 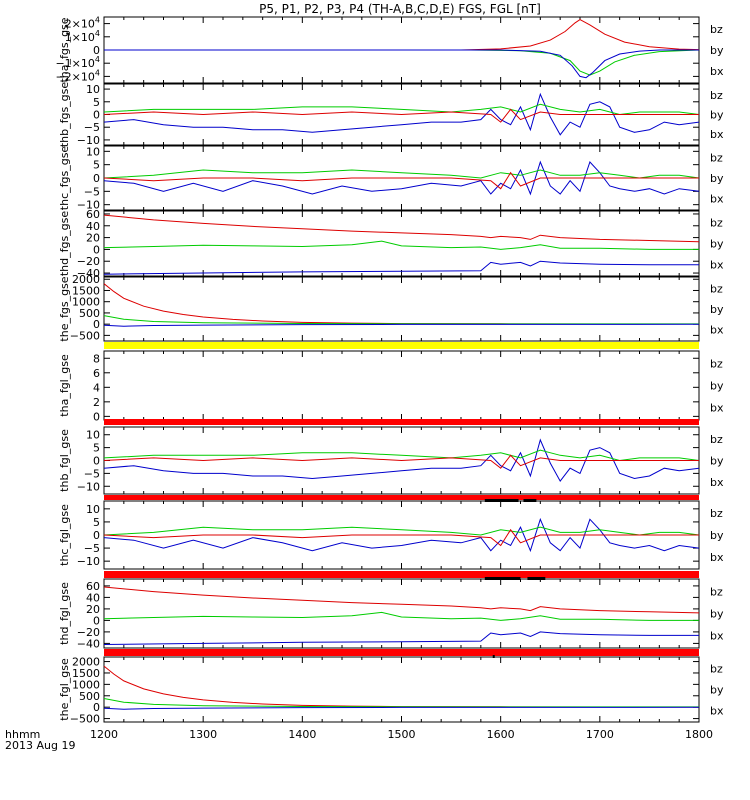 I want to click on y-tick-label: −500, so click(x=85, y=335).